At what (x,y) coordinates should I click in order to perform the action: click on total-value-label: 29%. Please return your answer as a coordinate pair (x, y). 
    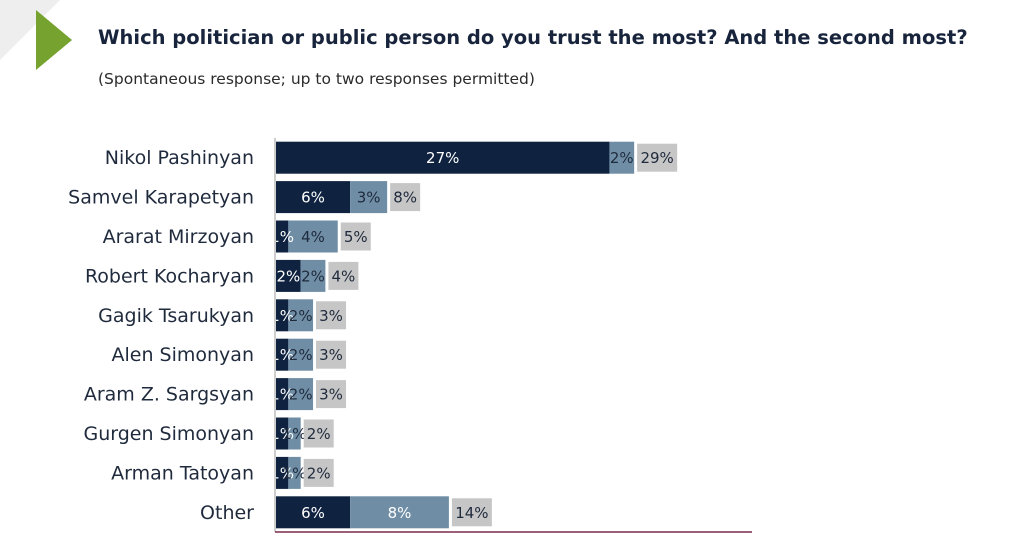
    Looking at the image, I should click on (656, 158).